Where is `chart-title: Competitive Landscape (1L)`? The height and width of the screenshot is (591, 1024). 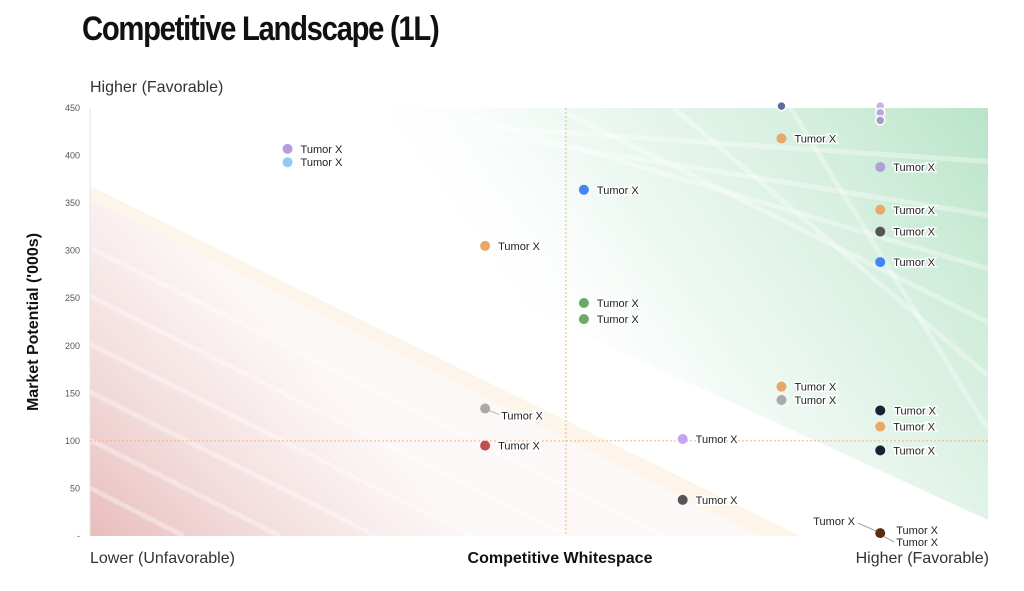 chart-title: Competitive Landscape (1L) is located at coordinates (261, 29).